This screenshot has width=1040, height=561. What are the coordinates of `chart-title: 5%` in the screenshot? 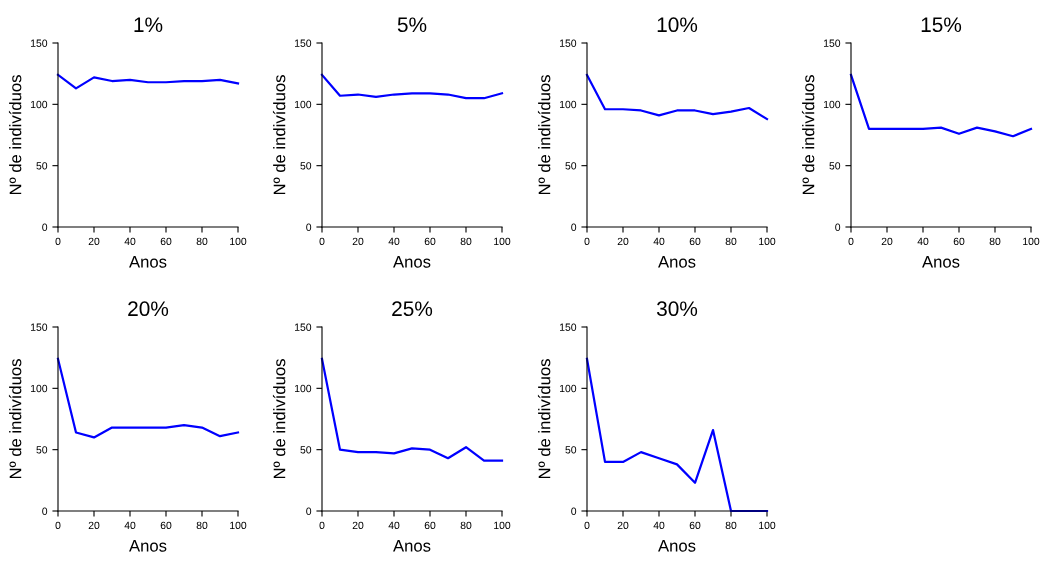 It's located at (412, 25).